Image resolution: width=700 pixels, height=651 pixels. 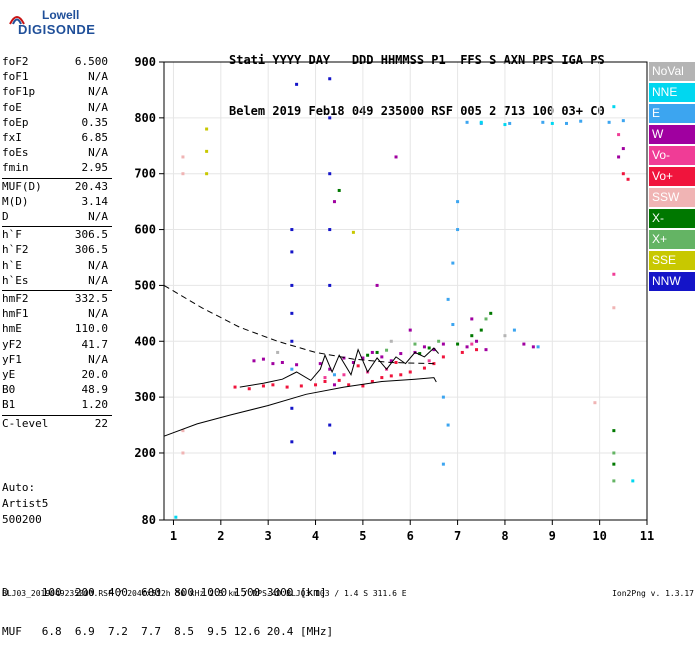 I want to click on param-label: yF1, so click(x=12, y=359).